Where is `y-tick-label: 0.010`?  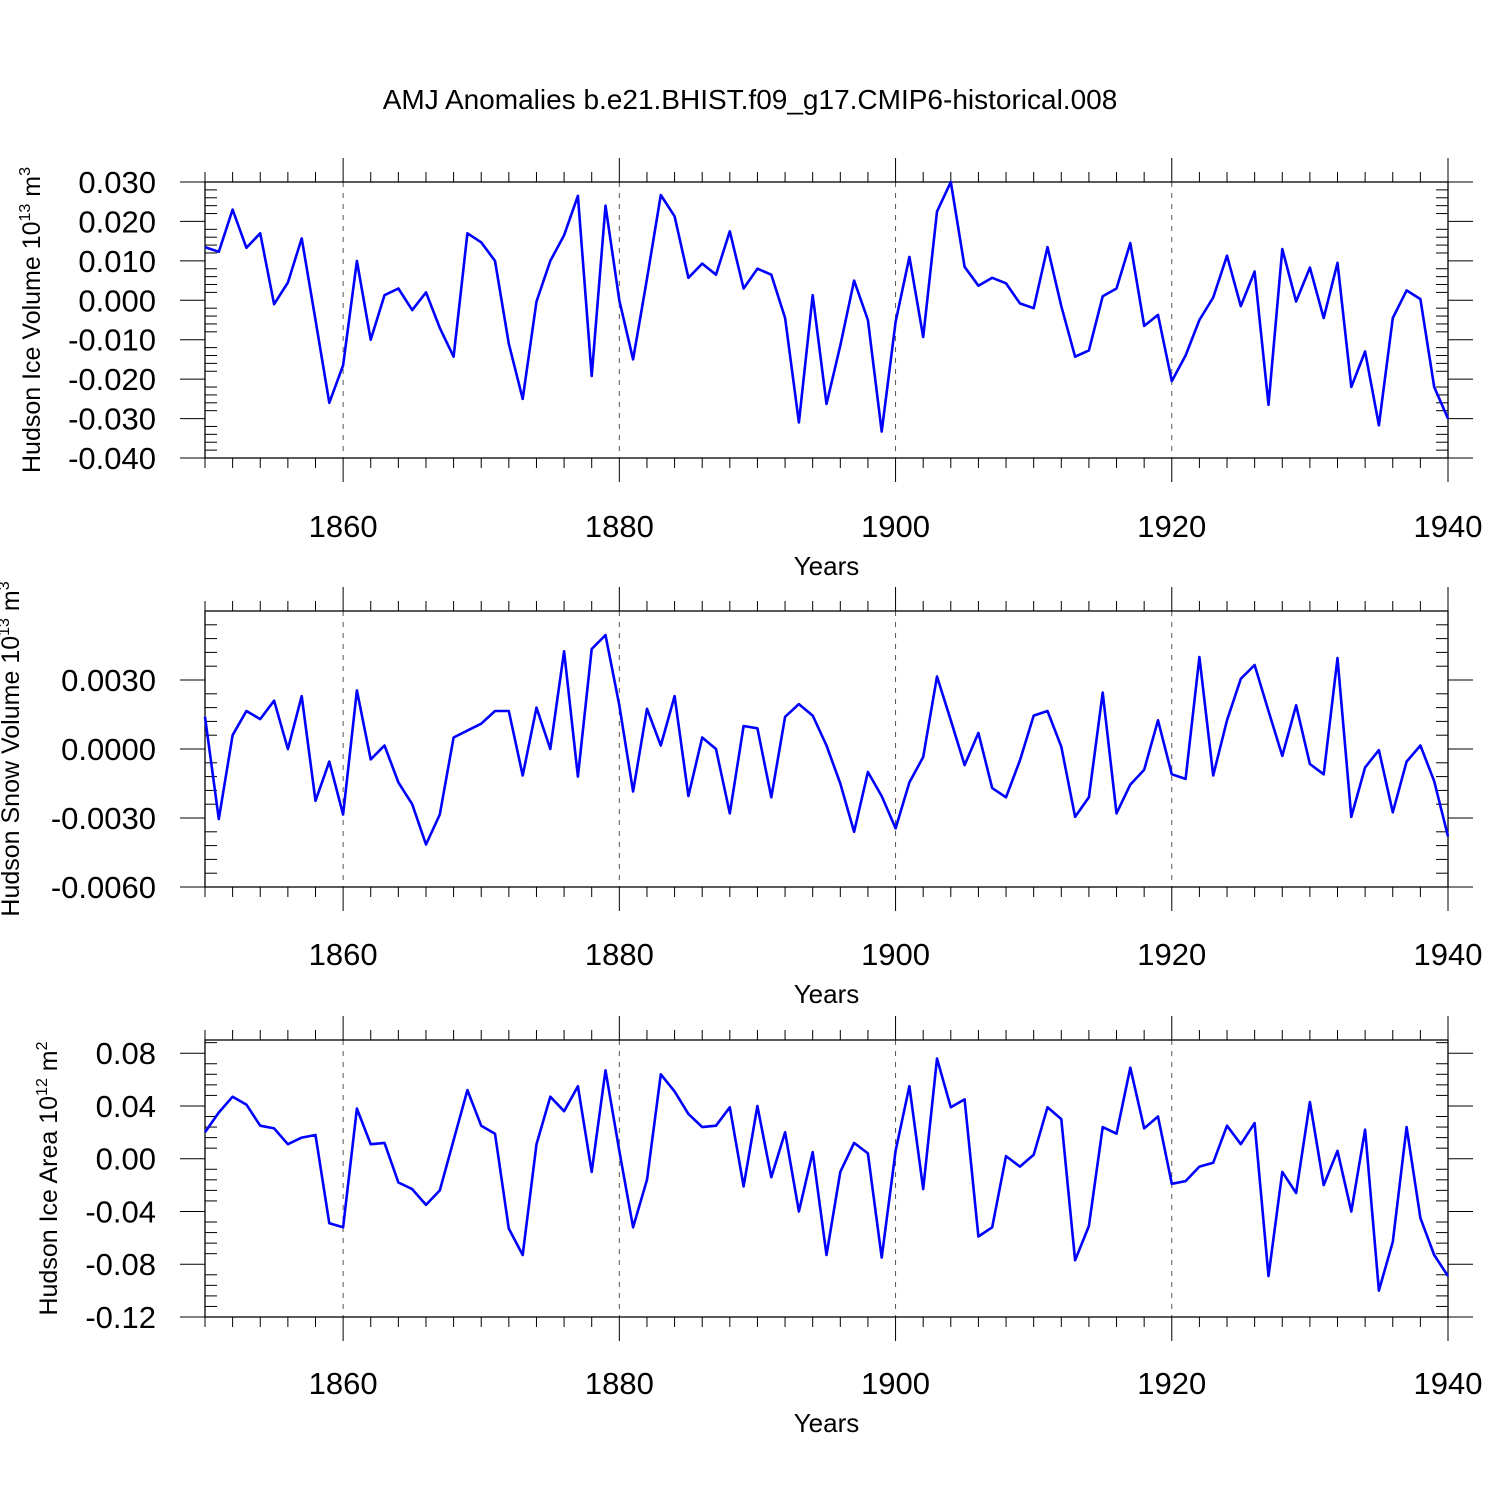
y-tick-label: 0.010 is located at coordinates (117, 261).